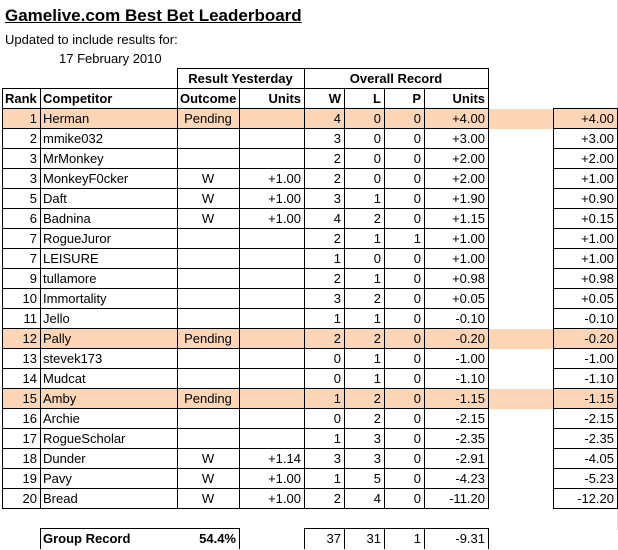 Image resolution: width=618 pixels, height=550 pixels. Describe the element at coordinates (334, 98) in the screenshot. I see `header-w: W` at that location.